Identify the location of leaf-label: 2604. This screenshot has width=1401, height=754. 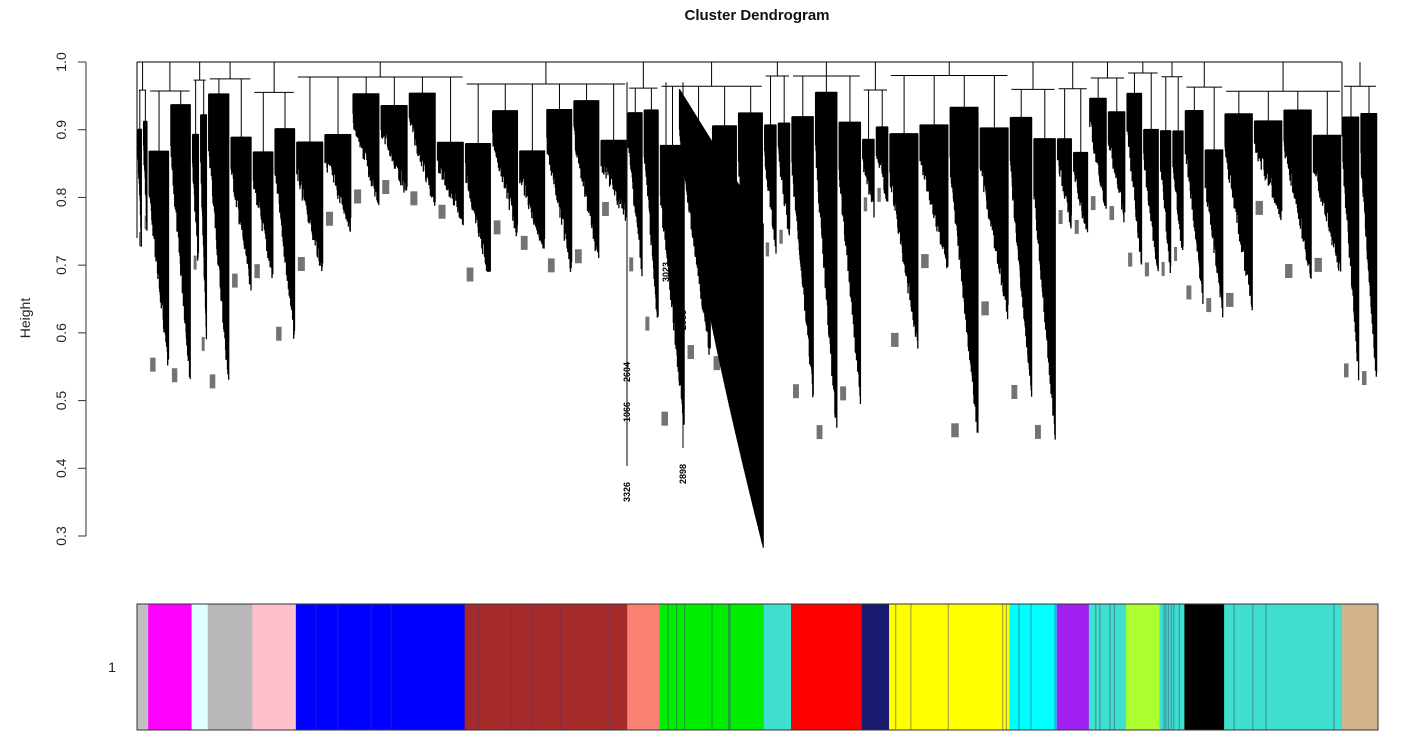
(627, 372).